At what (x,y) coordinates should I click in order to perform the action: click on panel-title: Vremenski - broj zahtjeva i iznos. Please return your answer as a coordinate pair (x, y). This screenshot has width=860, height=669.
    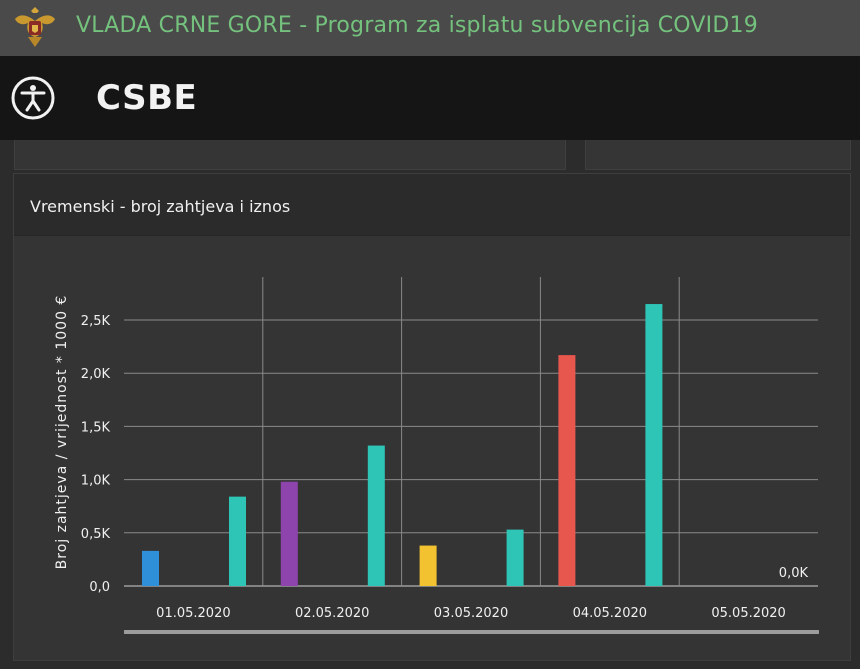
    Looking at the image, I should click on (160, 206).